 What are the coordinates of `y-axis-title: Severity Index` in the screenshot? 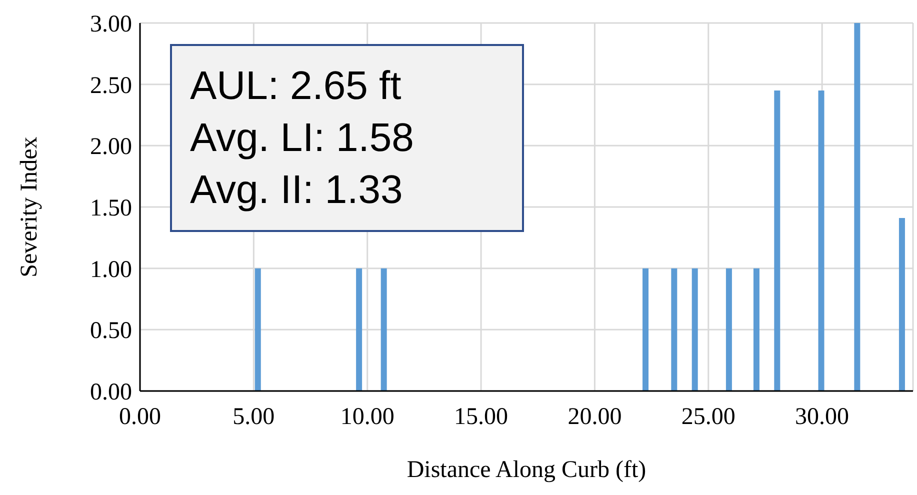 It's located at (29, 207).